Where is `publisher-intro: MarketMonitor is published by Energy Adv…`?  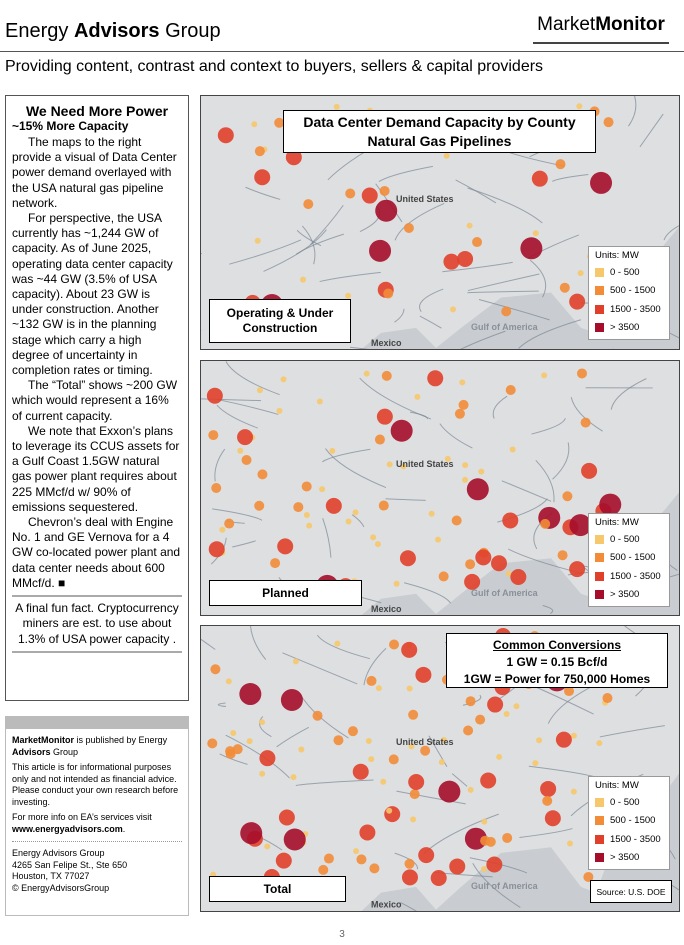 publisher-intro: MarketMonitor is published by Energy Adv… is located at coordinates (97, 746).